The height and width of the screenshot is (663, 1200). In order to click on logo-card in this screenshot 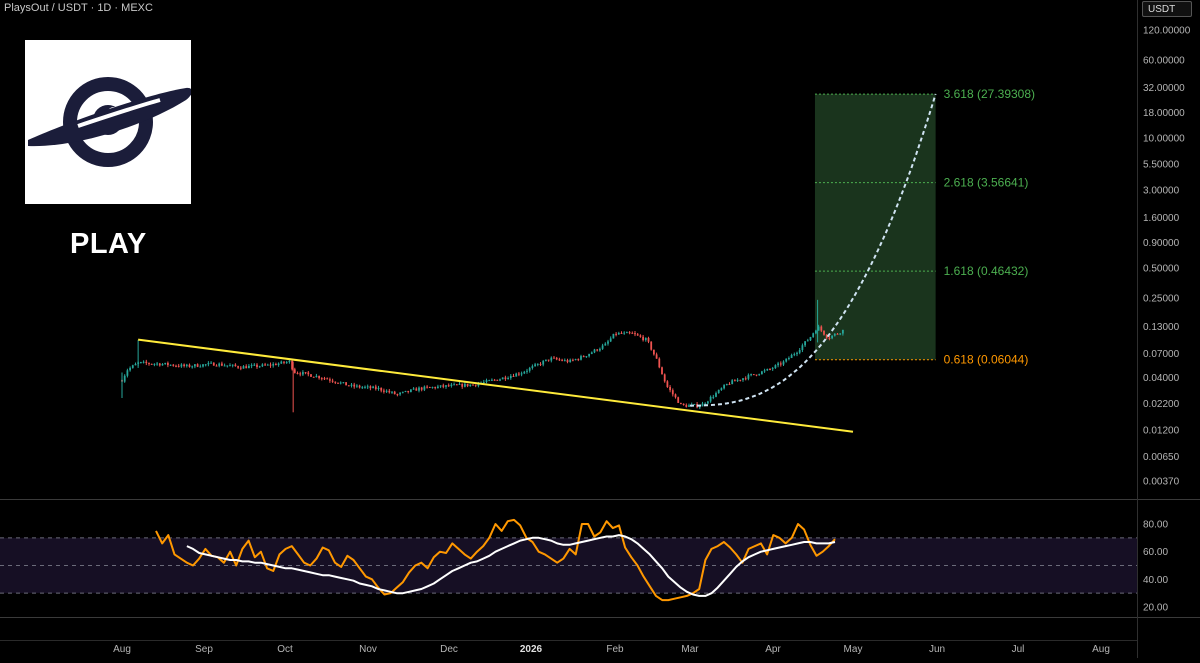, I will do `click(108, 122)`.